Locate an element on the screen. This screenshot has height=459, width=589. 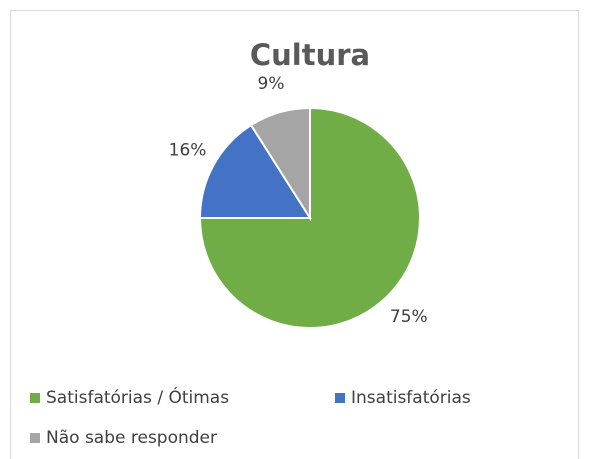
data-label: 75% is located at coordinates (409, 317).